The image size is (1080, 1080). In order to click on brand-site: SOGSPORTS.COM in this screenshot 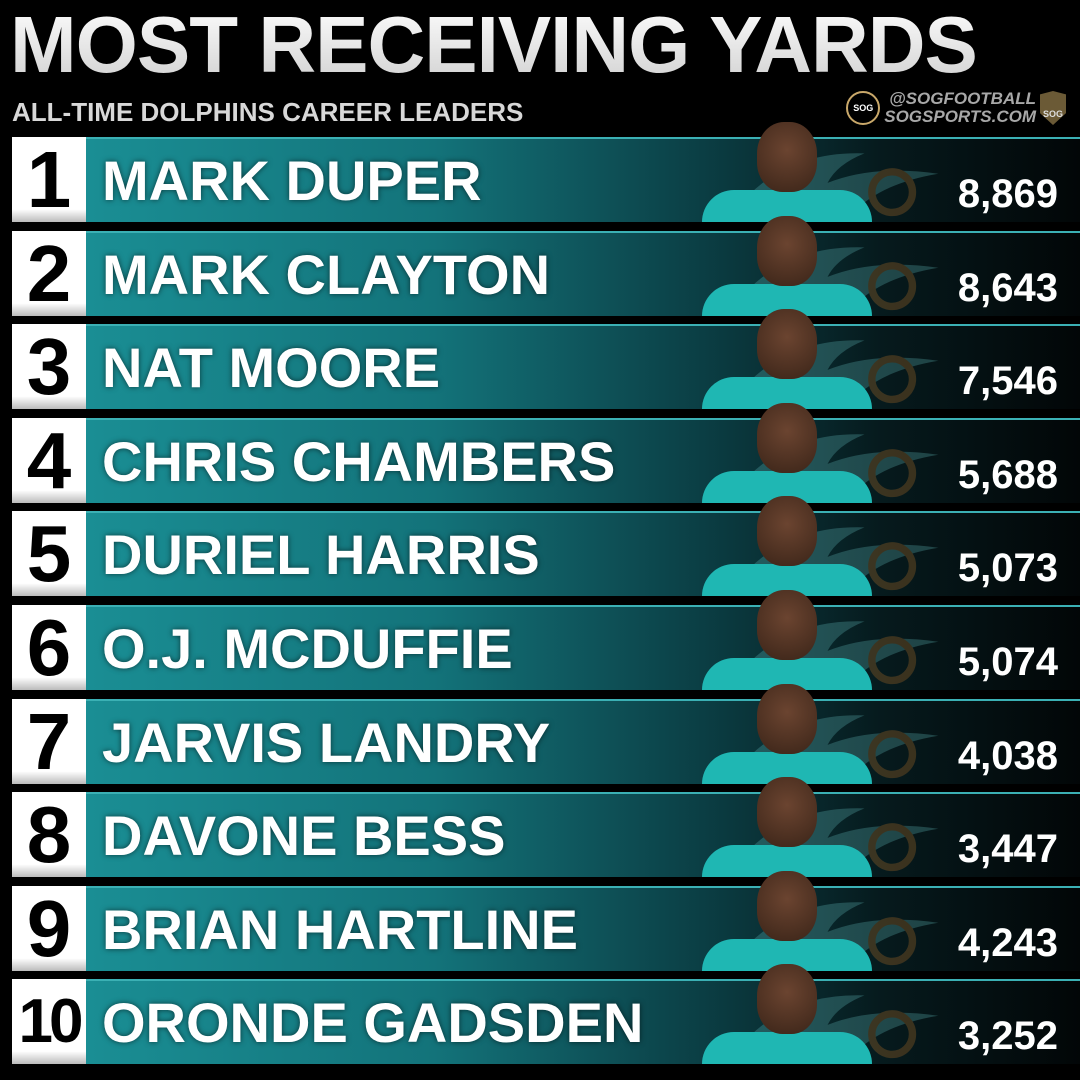, I will do `click(960, 116)`.